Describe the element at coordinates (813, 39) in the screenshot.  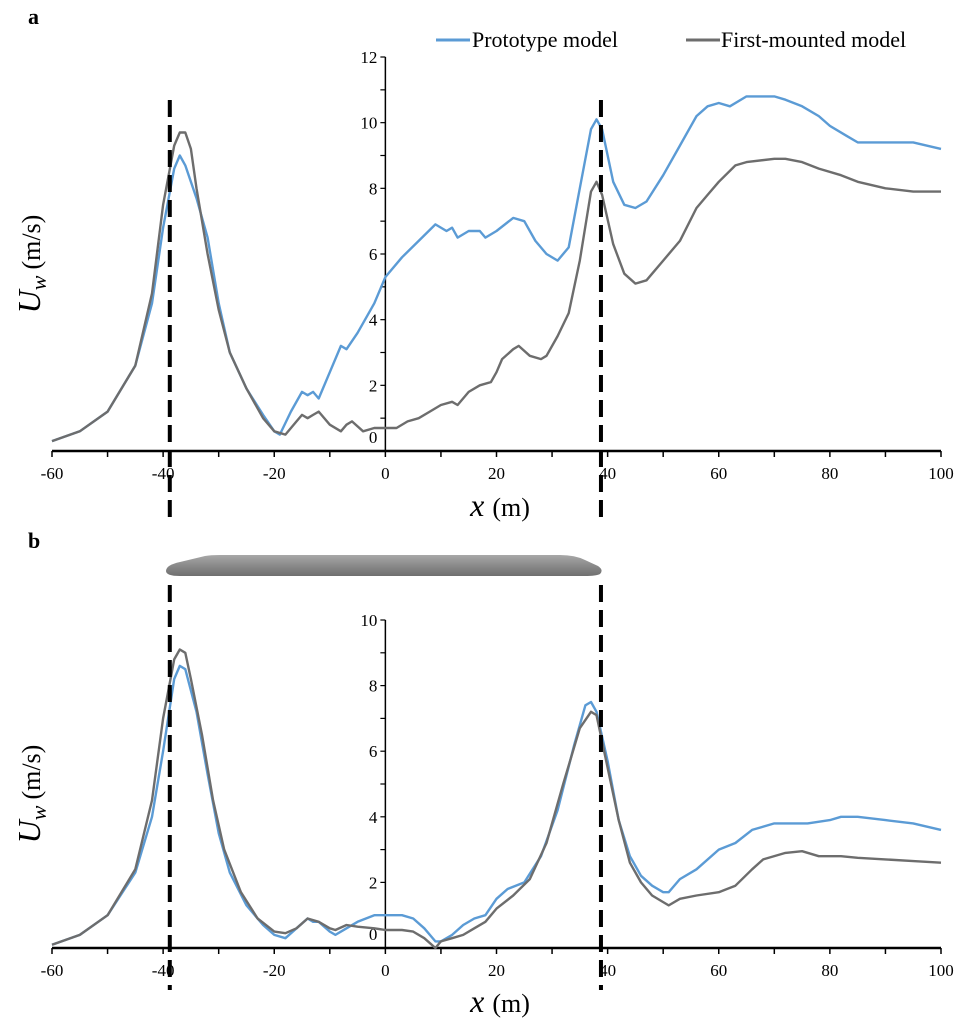
I see `legend-label-first-mounted: First-mounted model` at that location.